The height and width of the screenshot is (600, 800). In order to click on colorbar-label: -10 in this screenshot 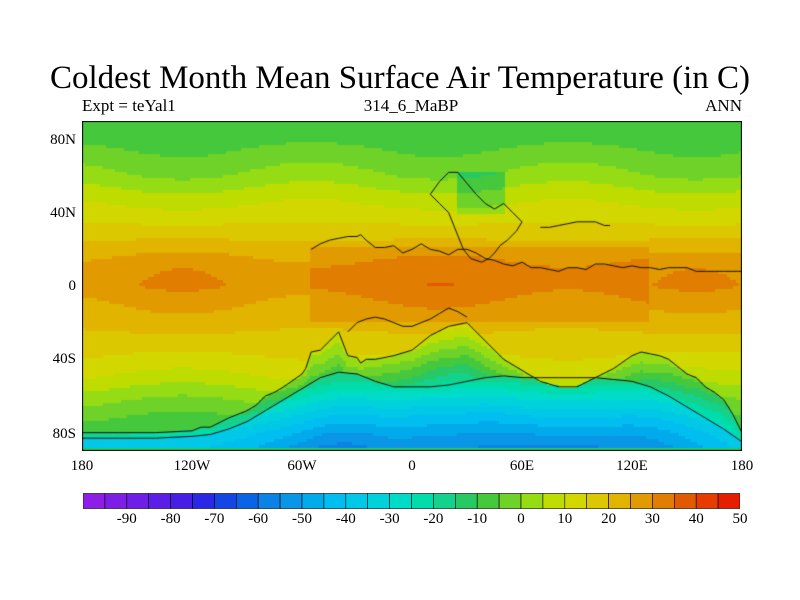, I will do `click(477, 519)`.